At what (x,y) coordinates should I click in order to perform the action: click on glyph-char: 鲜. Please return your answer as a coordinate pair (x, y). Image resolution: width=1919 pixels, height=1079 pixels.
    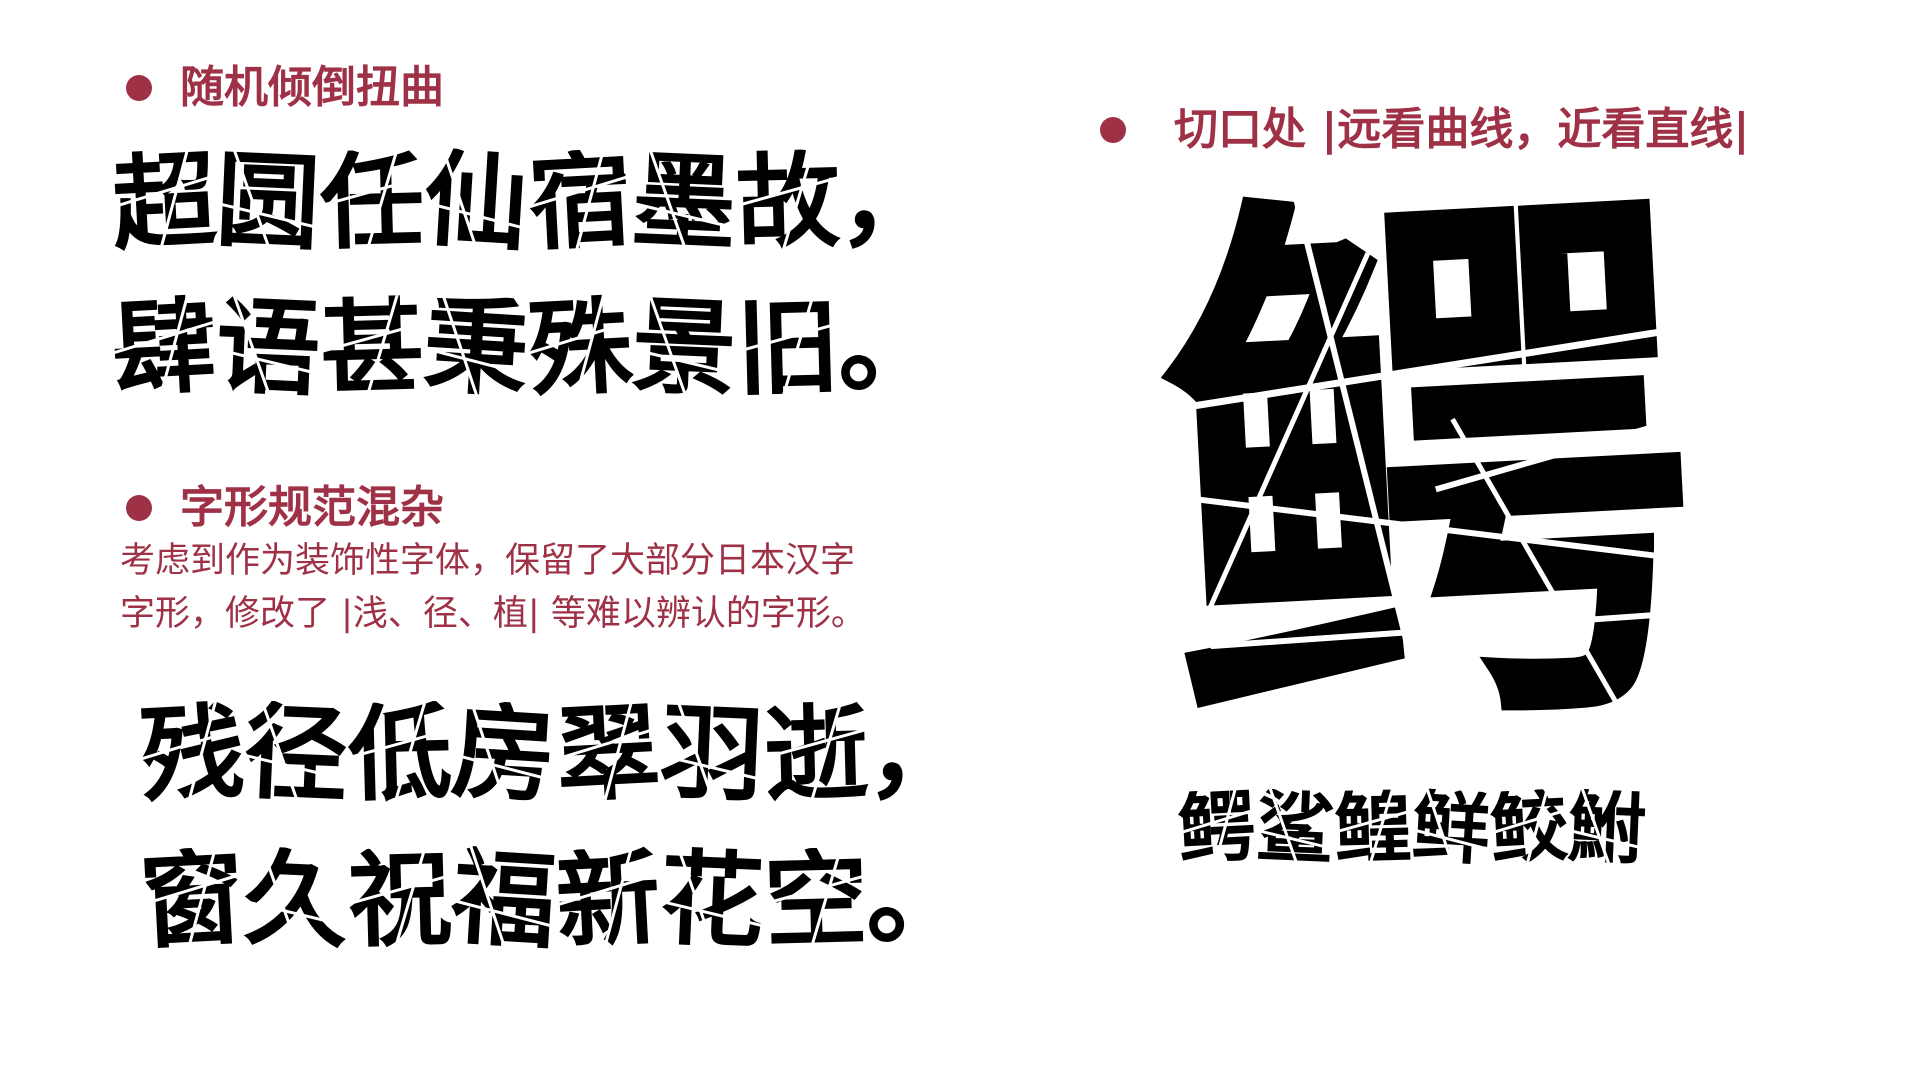
    Looking at the image, I should click on (1451, 829).